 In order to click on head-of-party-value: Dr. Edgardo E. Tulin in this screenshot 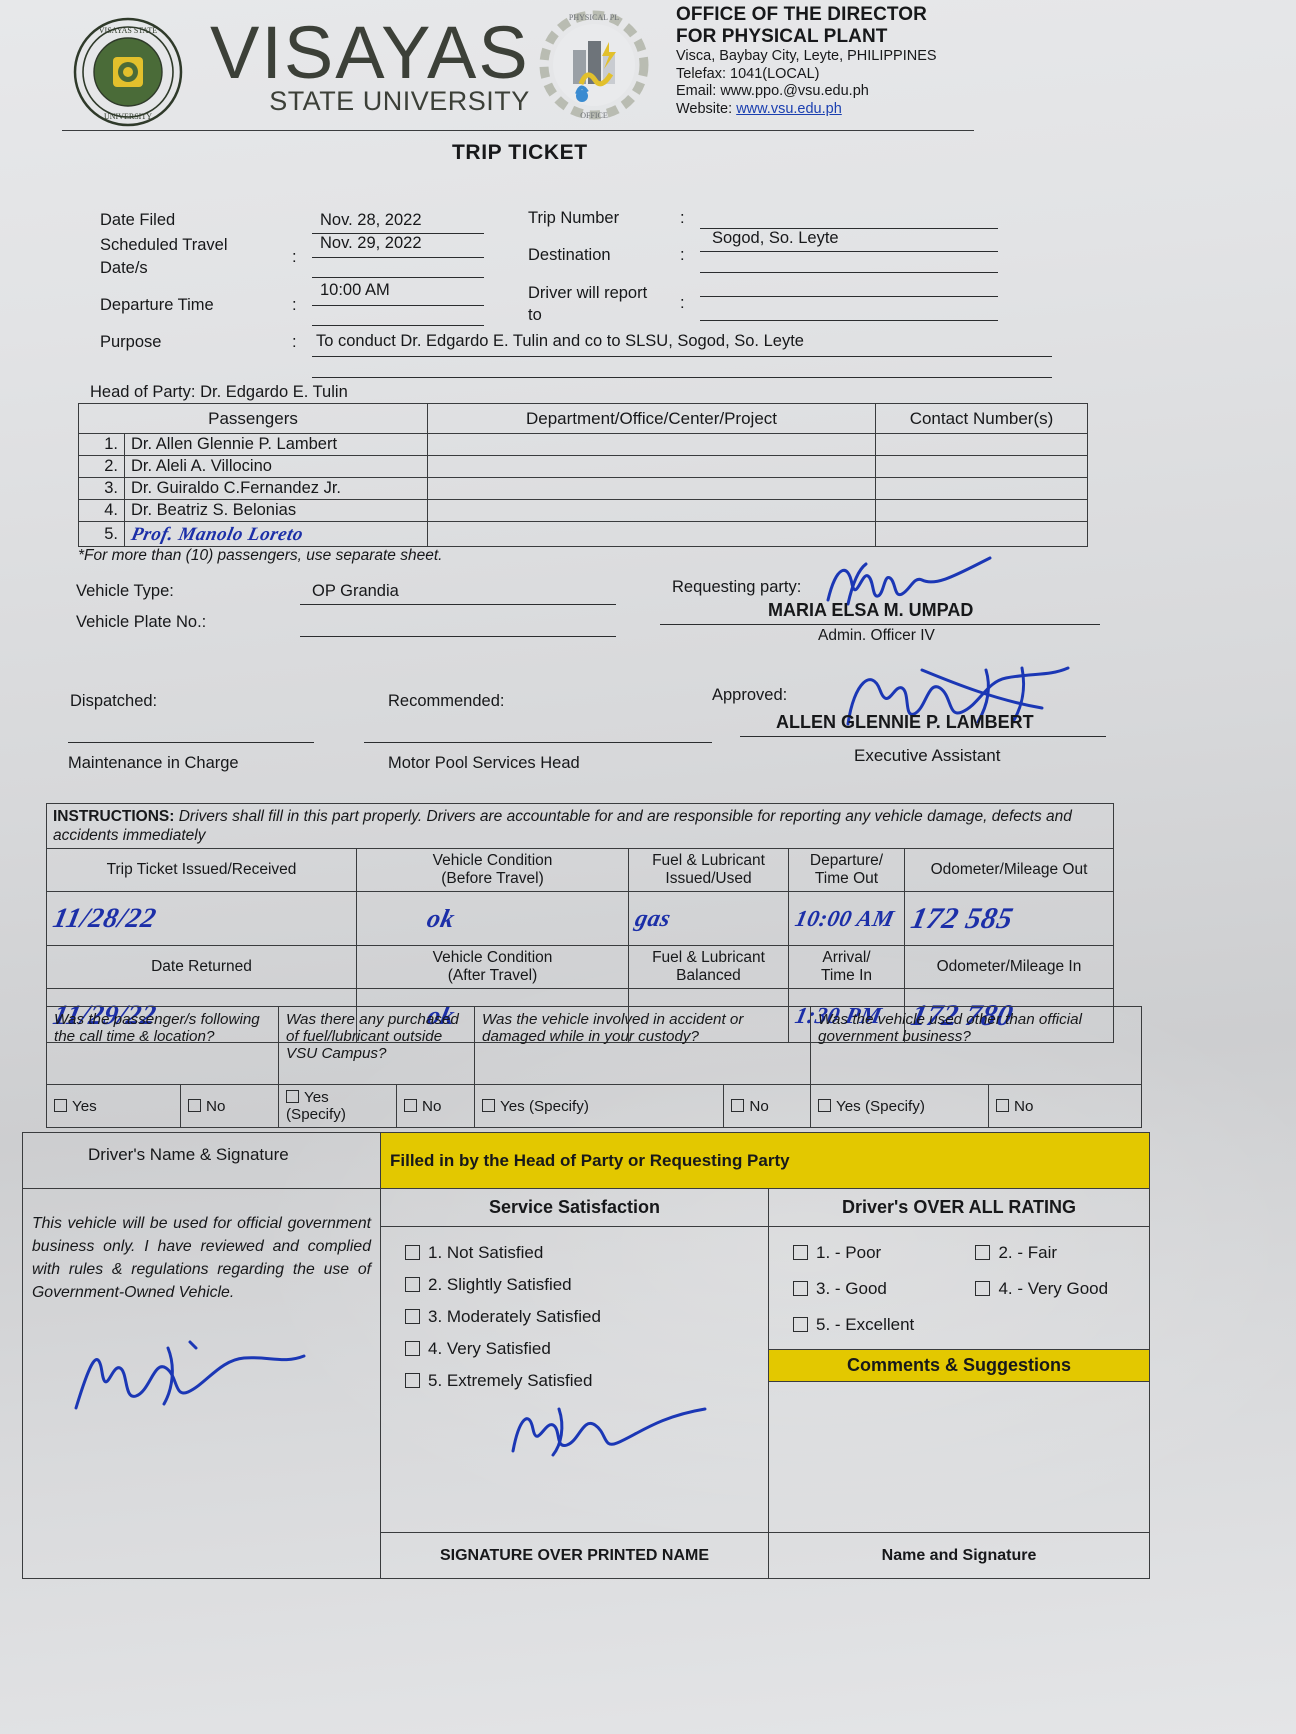, I will do `click(274, 392)`.